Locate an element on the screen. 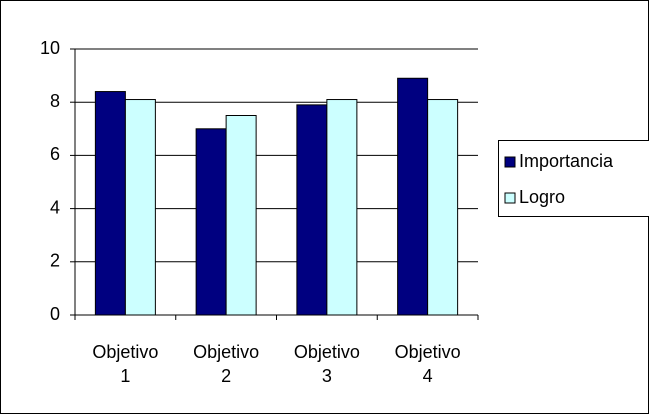 This screenshot has height=414, width=649. x-tick-label: Objetivo 4 is located at coordinates (427, 364).